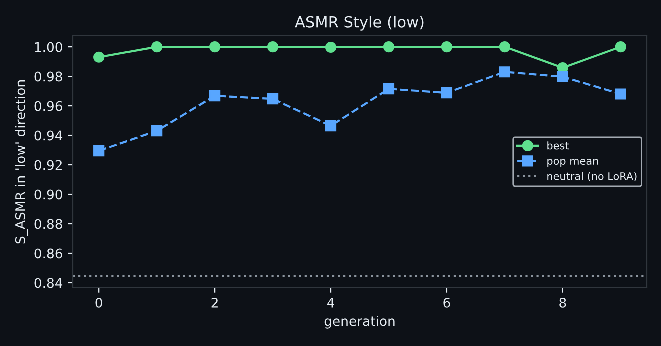 This screenshot has height=346, width=661. I want to click on x-tick-label: 2, so click(215, 303).